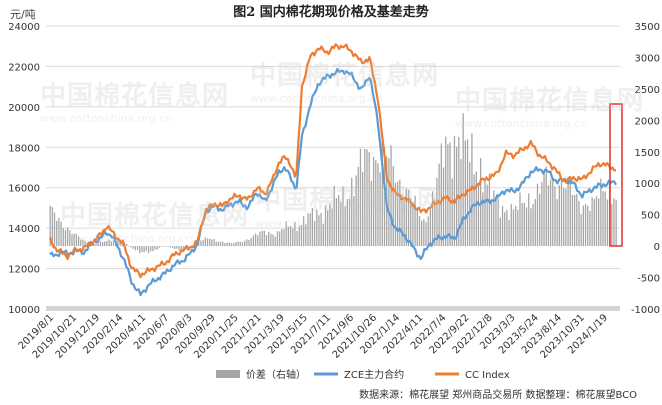 Image resolution: width=662 pixels, height=405 pixels. I want to click on legend-label: 价差（右轴）, so click(276, 374).